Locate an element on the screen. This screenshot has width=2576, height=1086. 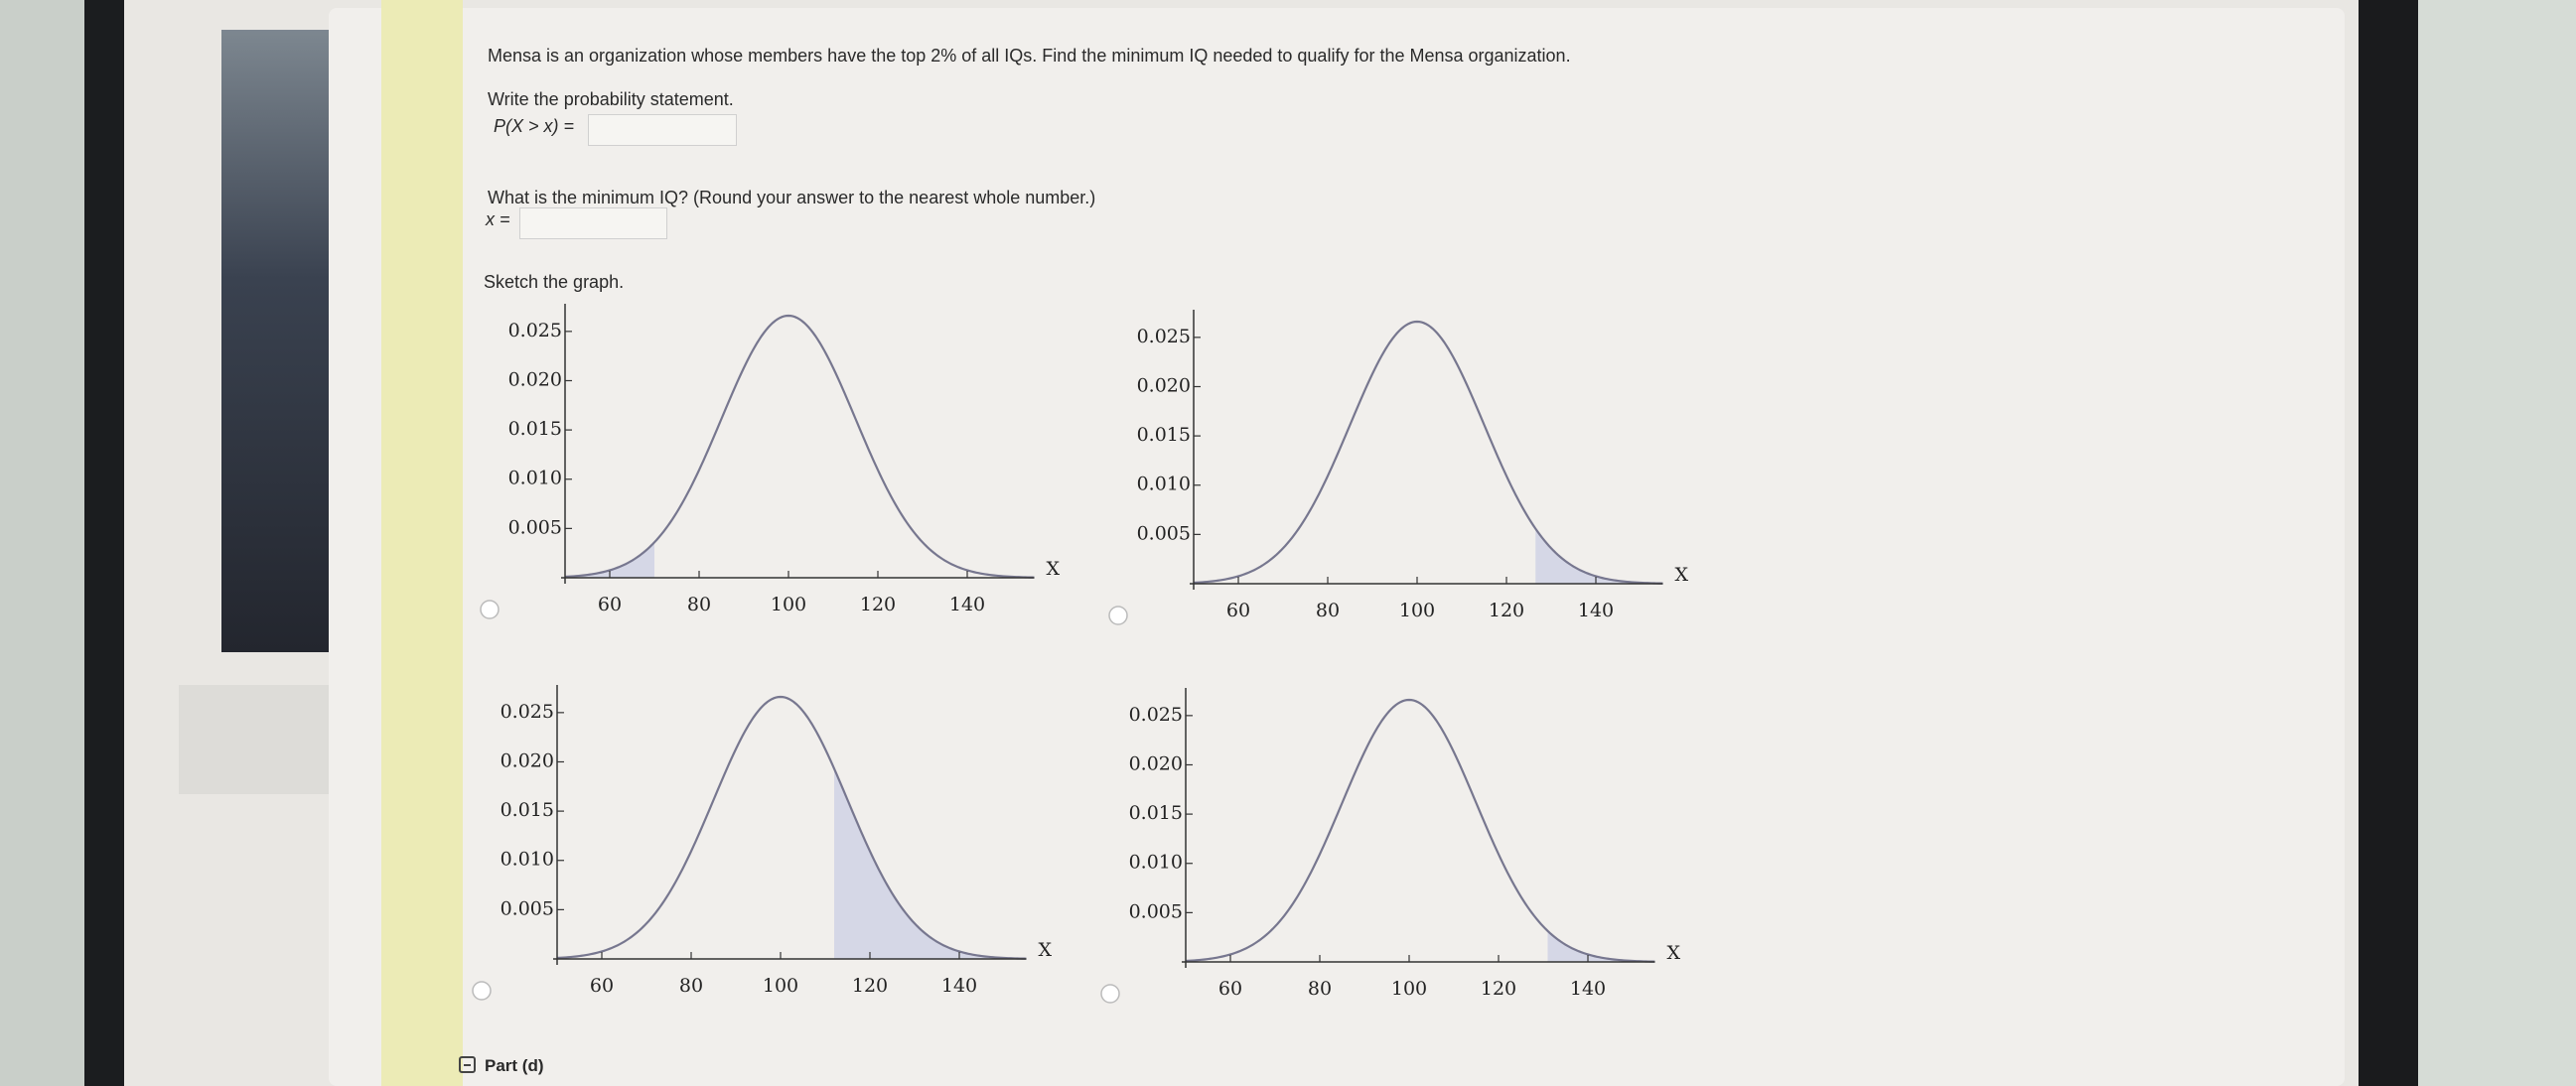
photo-thumbnail is located at coordinates (283, 341).